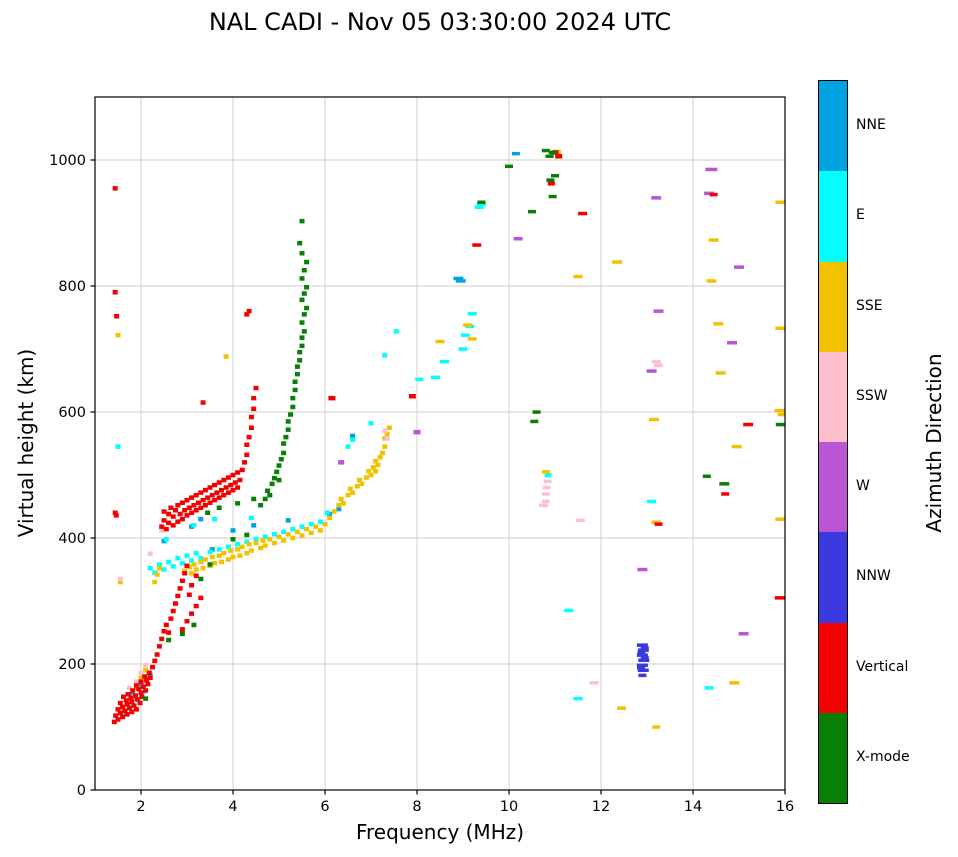 This screenshot has width=958, height=857. What do you see at coordinates (67, 161) in the screenshot?
I see `y-tick-label: 1000` at bounding box center [67, 161].